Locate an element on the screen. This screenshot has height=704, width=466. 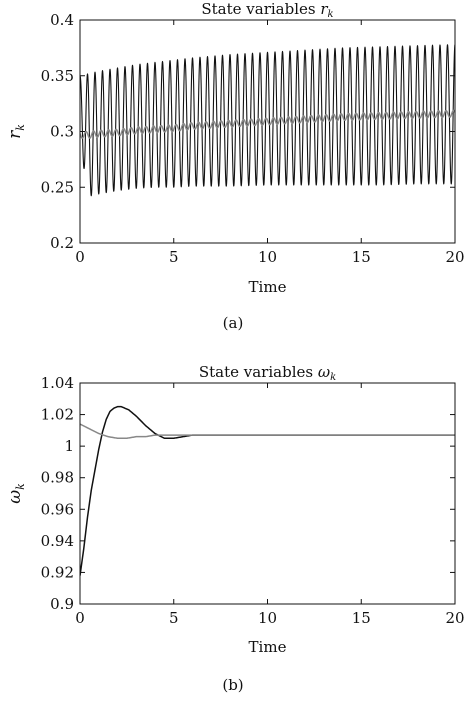
y-axis-label-symbol: ω is located at coordinates (15, 497).